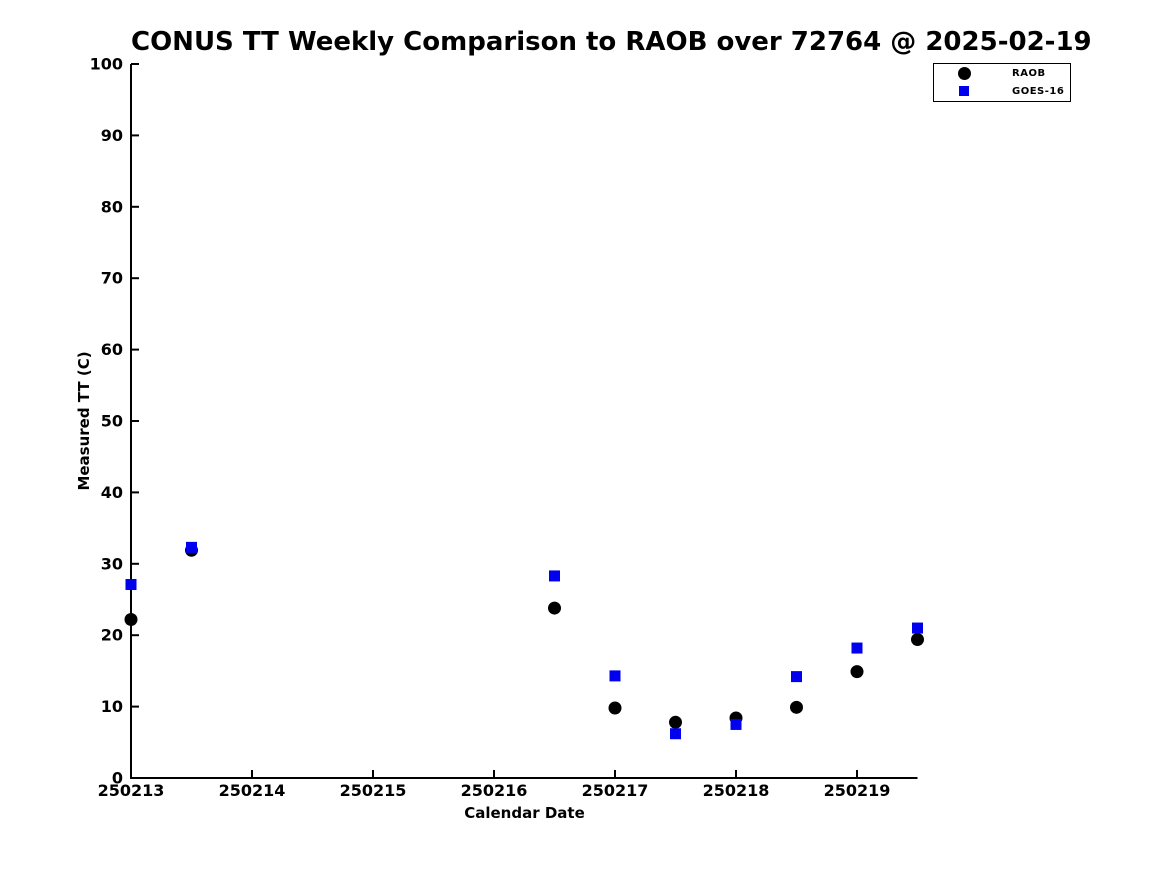 The width and height of the screenshot is (1167, 875). What do you see at coordinates (112, 206) in the screenshot?
I see `y-tick-label: 80` at bounding box center [112, 206].